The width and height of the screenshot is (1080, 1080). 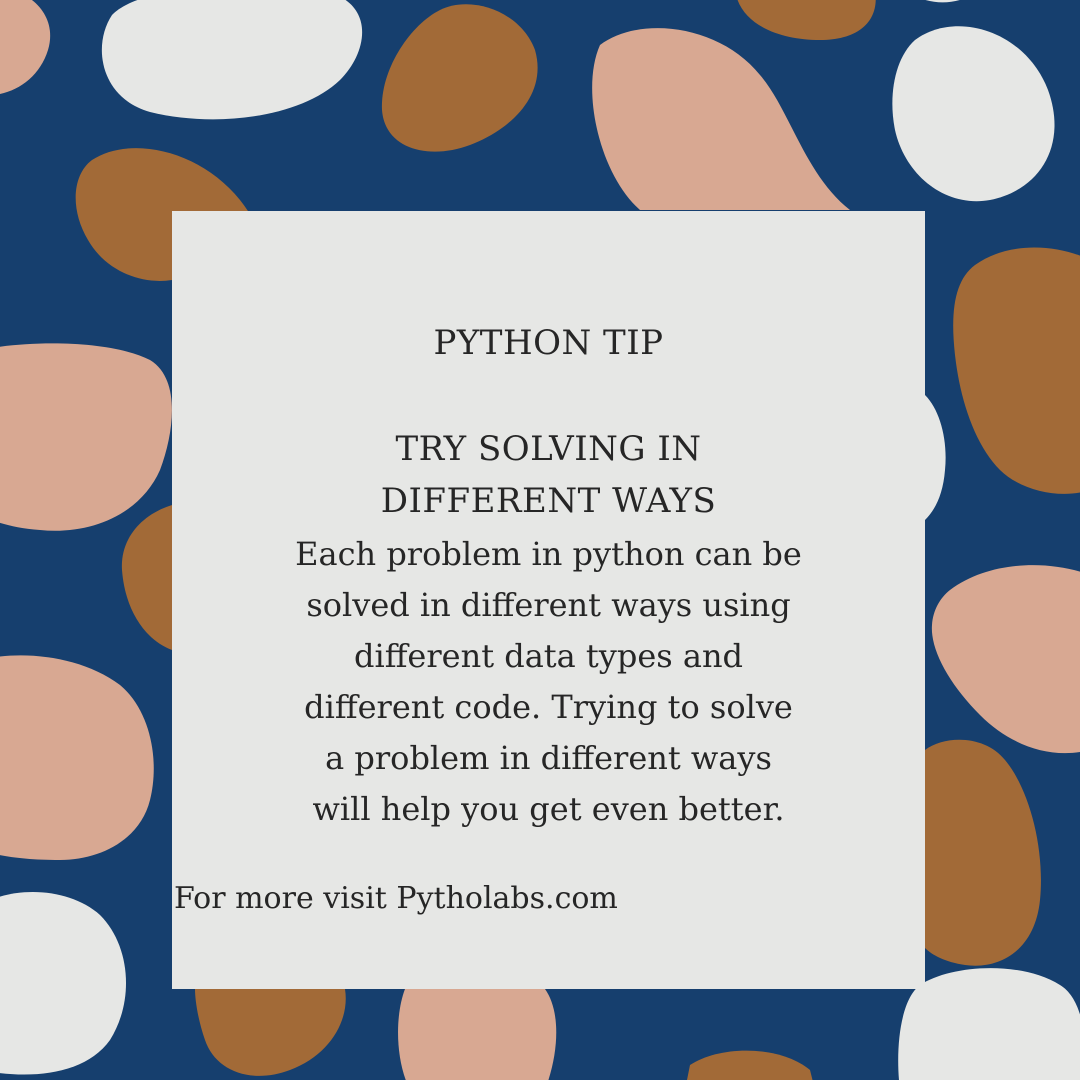 What do you see at coordinates (548, 758) in the screenshot?
I see `tip-body-line: a problem in different ways` at bounding box center [548, 758].